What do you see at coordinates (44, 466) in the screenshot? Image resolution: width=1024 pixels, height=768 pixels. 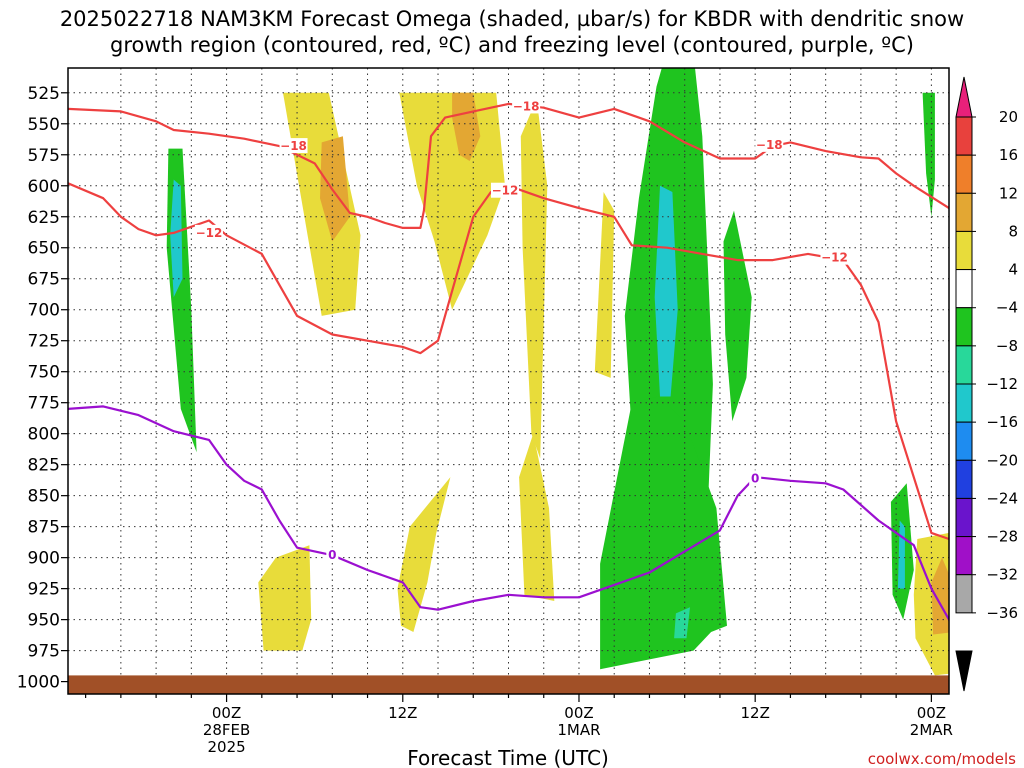 I see `y-tick-label-825: 825` at bounding box center [44, 466].